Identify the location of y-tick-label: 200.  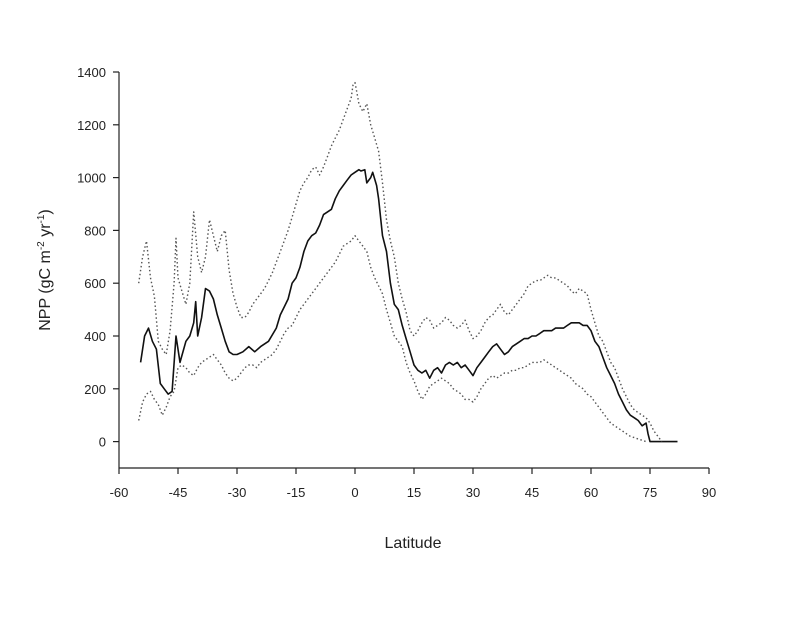
(95, 389).